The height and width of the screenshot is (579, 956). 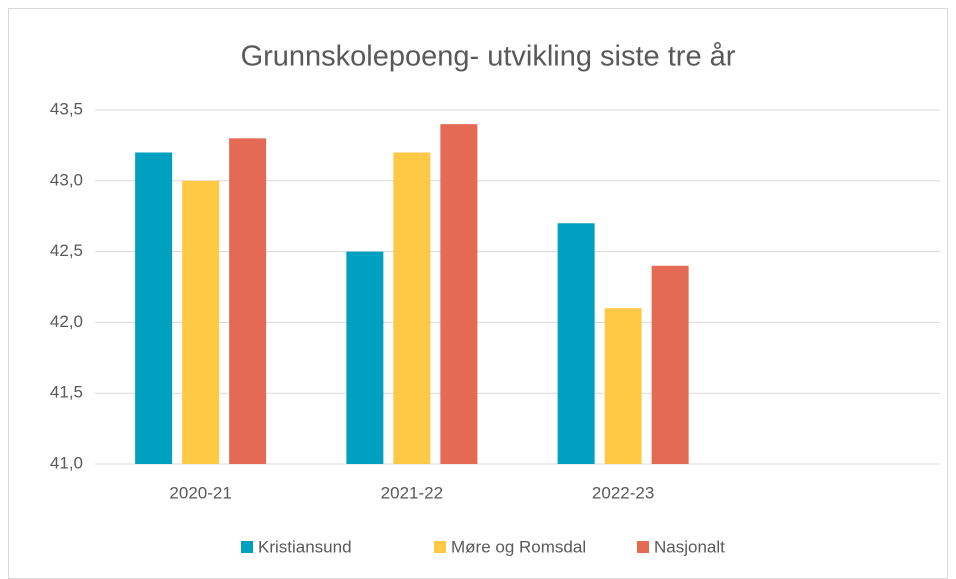 What do you see at coordinates (66, 321) in the screenshot?
I see `y-tick-label: 42,0` at bounding box center [66, 321].